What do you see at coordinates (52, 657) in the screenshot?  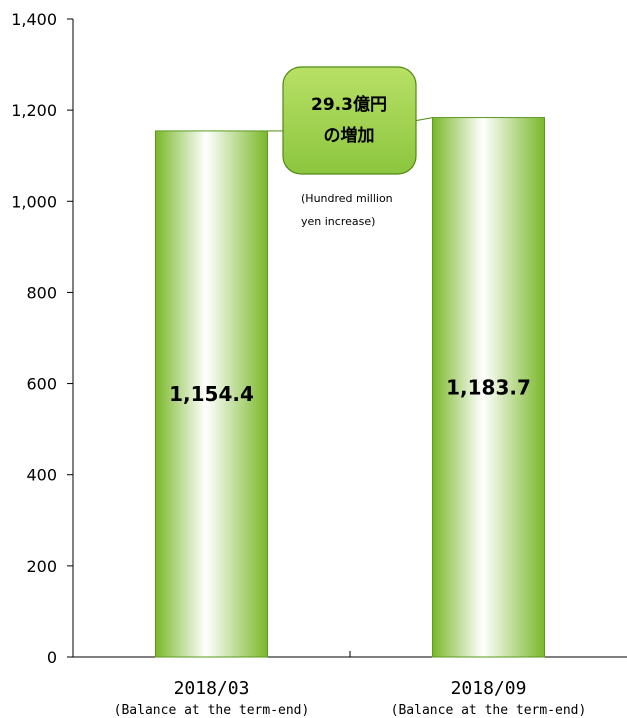 I see `y-tick-label: 0` at bounding box center [52, 657].